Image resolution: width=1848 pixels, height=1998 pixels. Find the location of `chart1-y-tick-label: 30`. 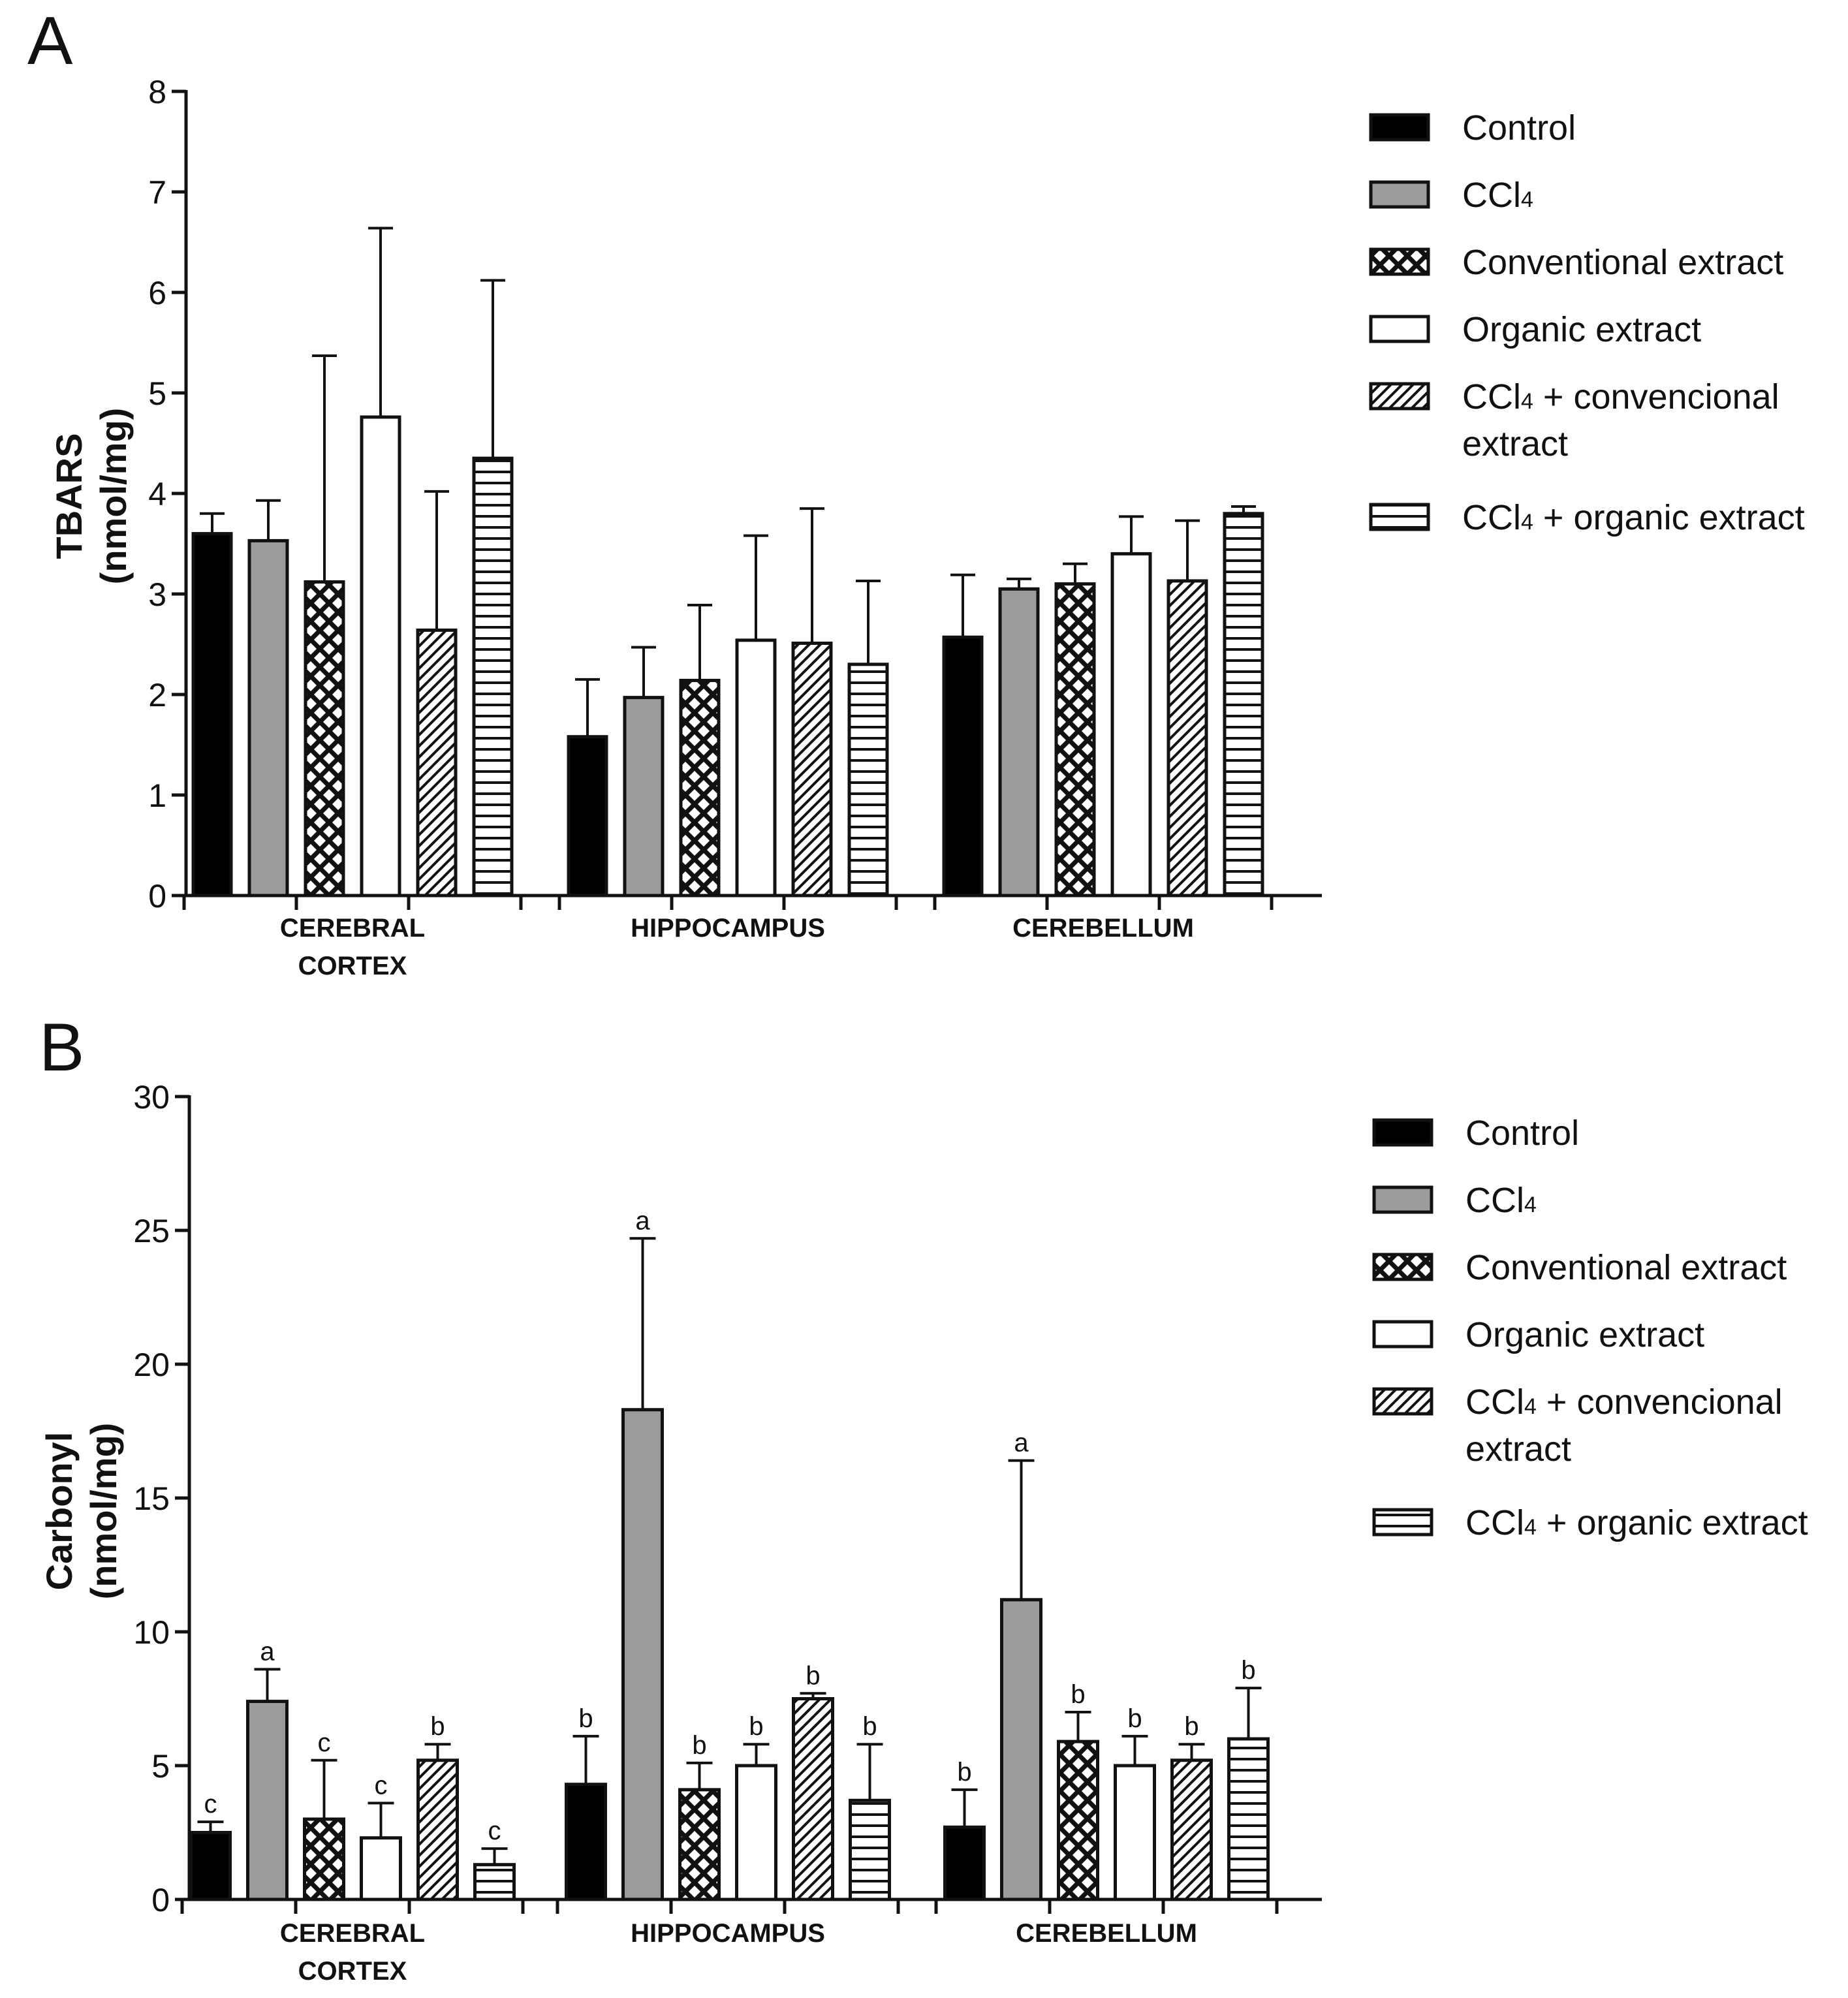

chart1-y-tick-label: 30 is located at coordinates (151, 1097).